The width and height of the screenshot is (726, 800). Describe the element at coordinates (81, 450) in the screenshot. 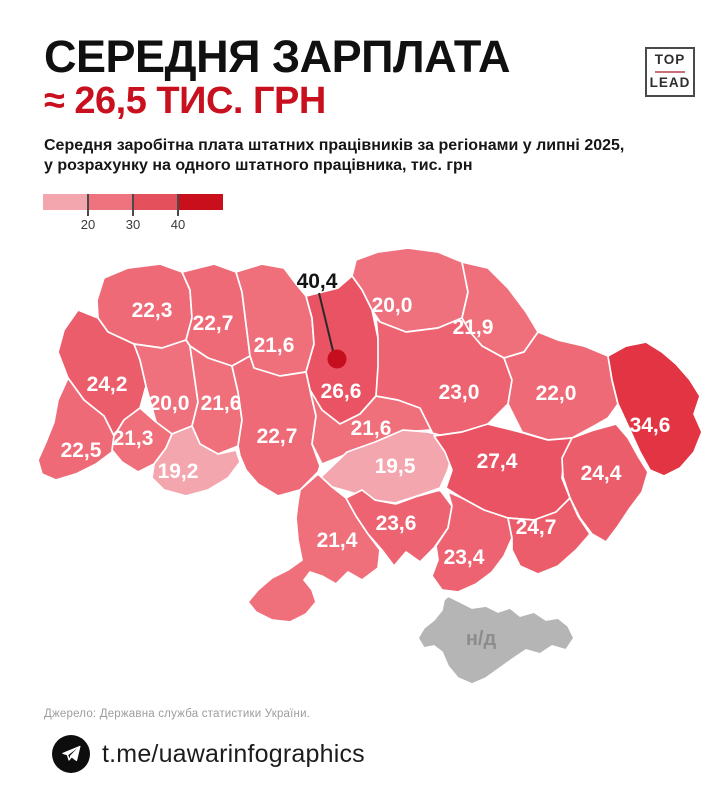

I see `value-label-zakarpattia: 22,5` at that location.